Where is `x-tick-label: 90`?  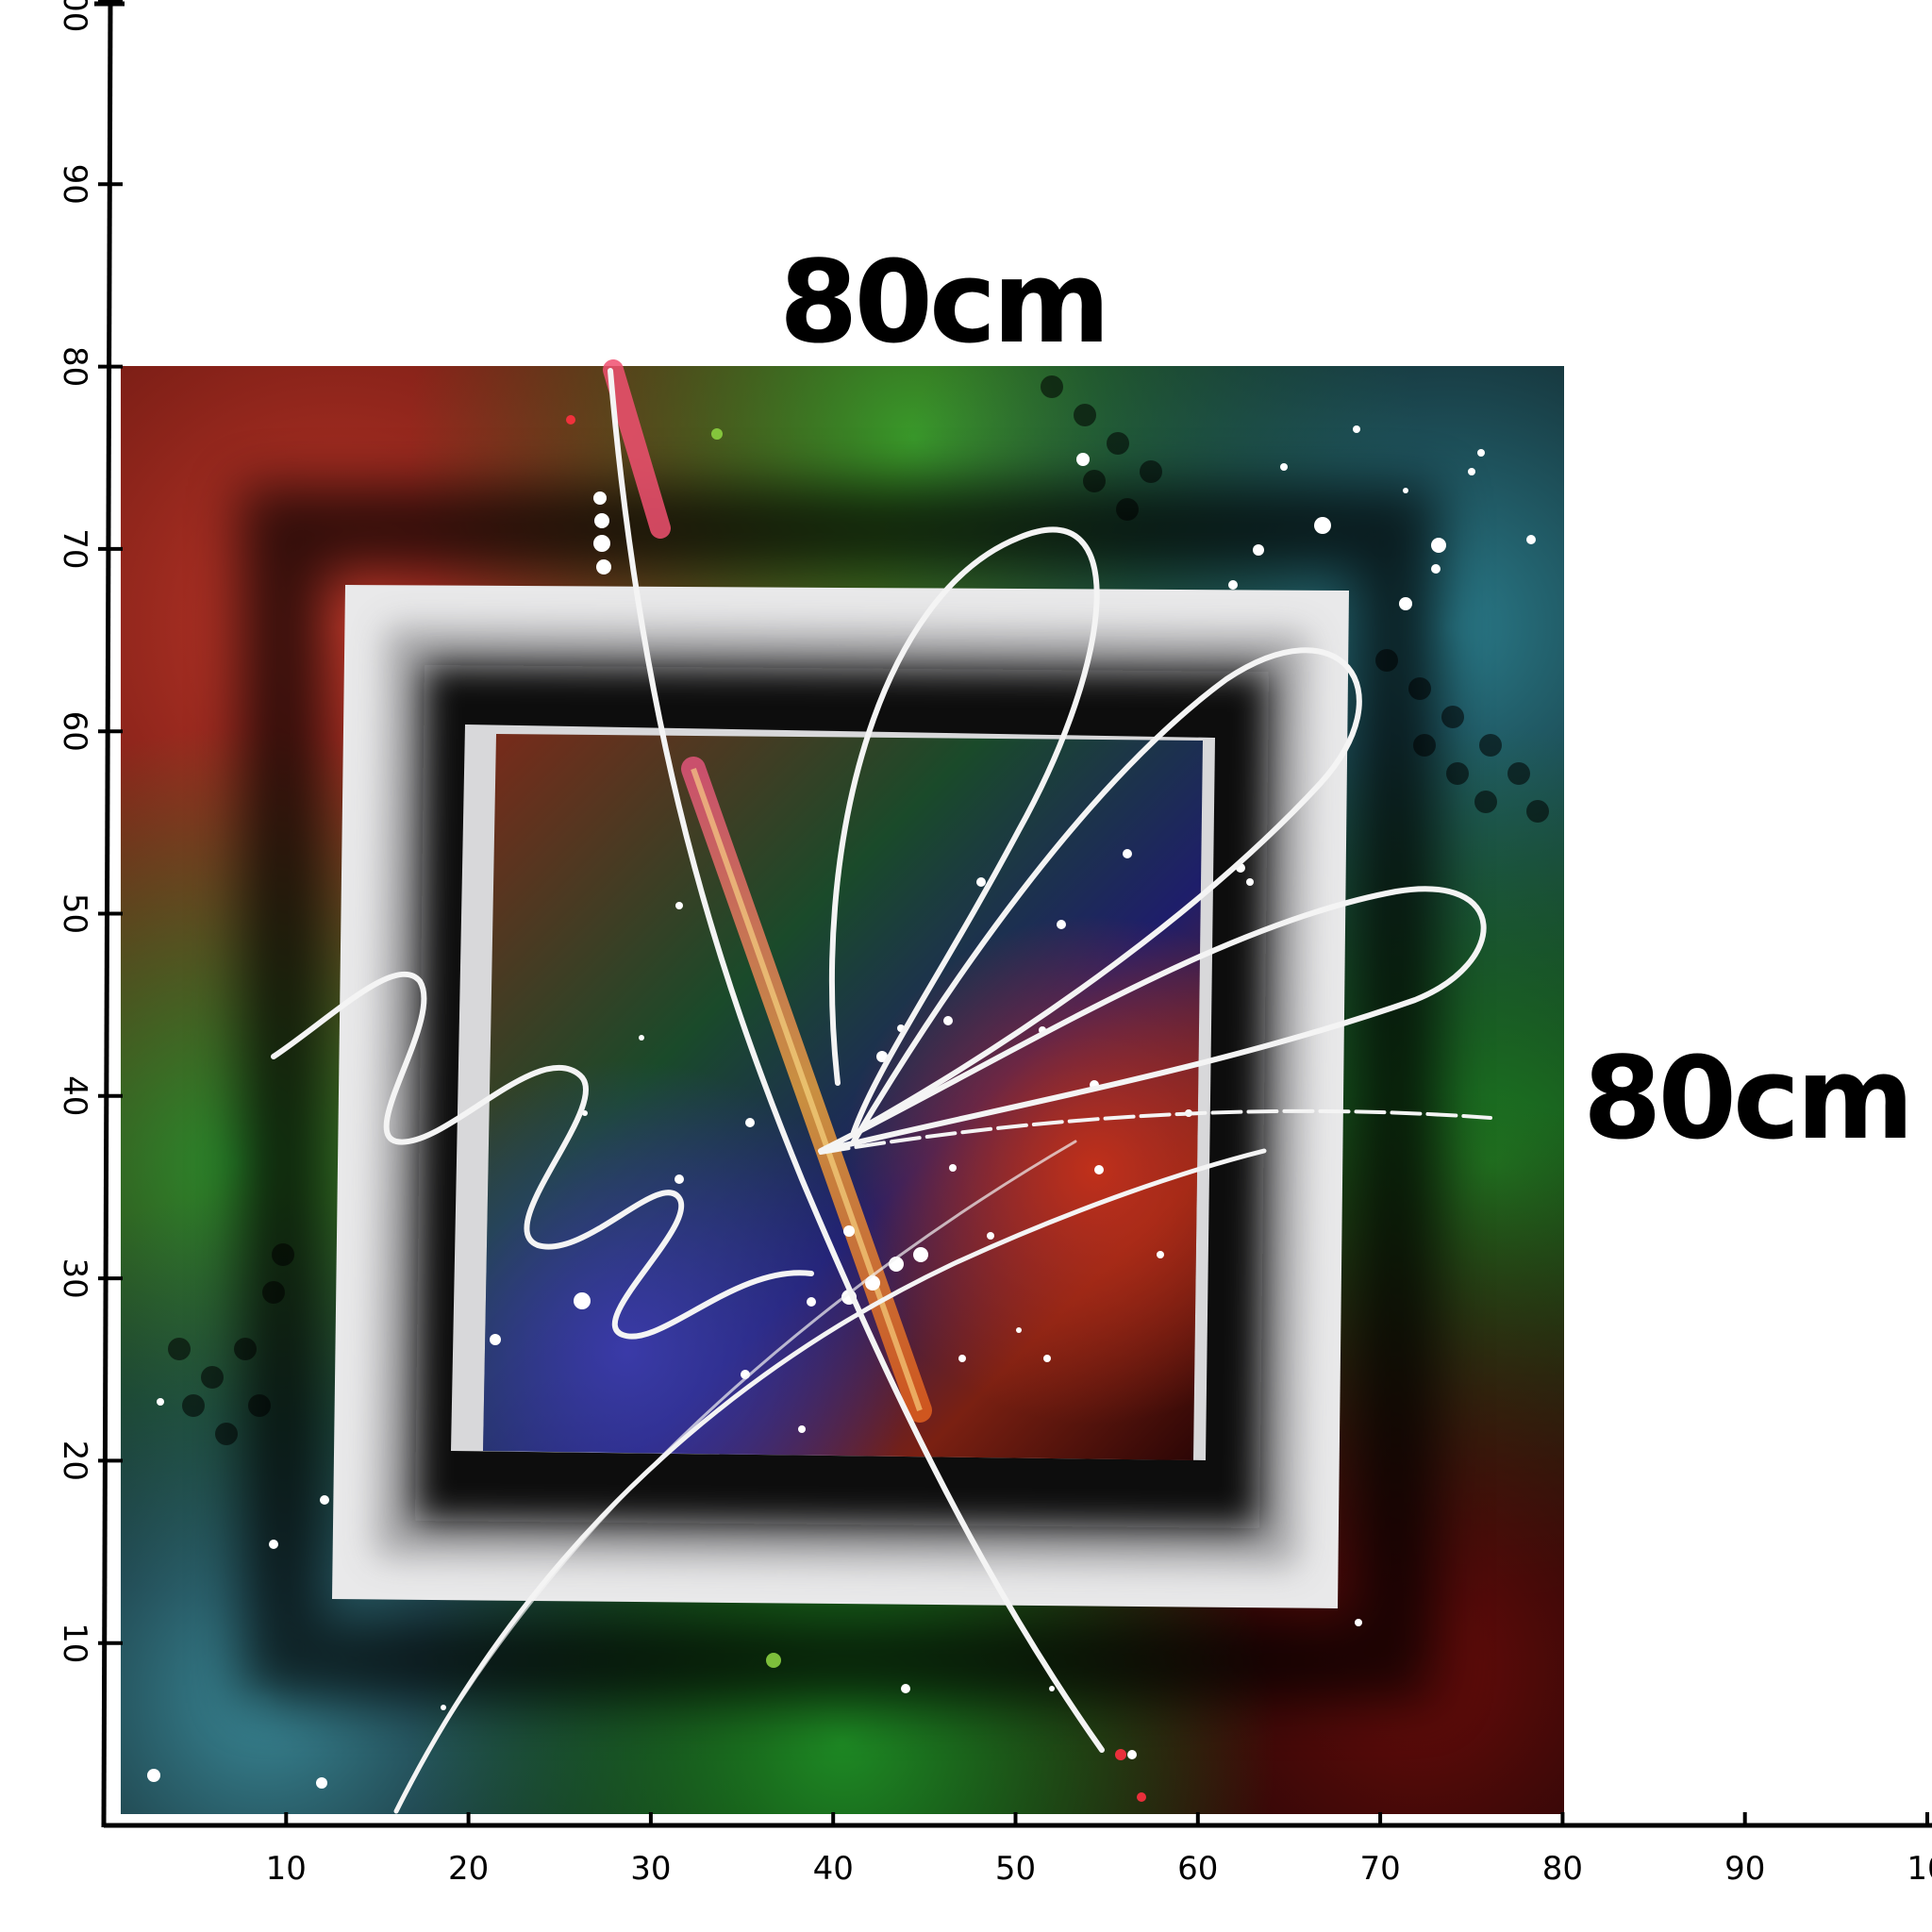
x-tick-label: 90 is located at coordinates (1745, 1869).